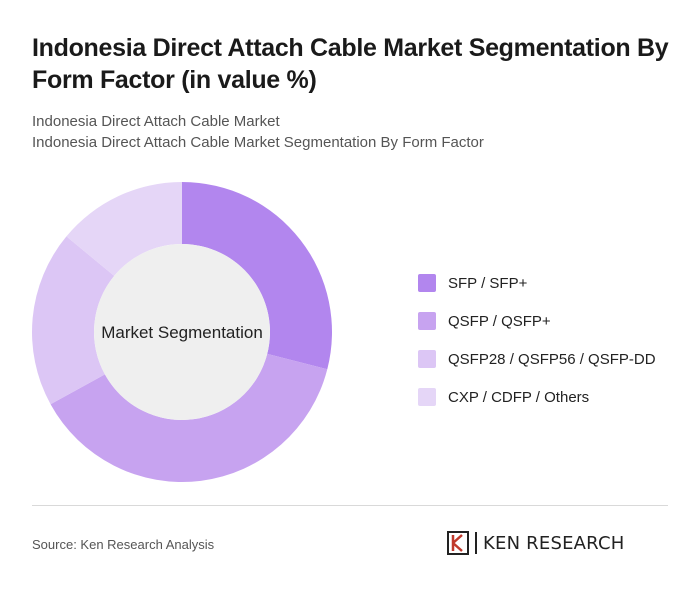  I want to click on legend-label: QSFP28 / QSFP56 / QSFP-DD, so click(552, 359).